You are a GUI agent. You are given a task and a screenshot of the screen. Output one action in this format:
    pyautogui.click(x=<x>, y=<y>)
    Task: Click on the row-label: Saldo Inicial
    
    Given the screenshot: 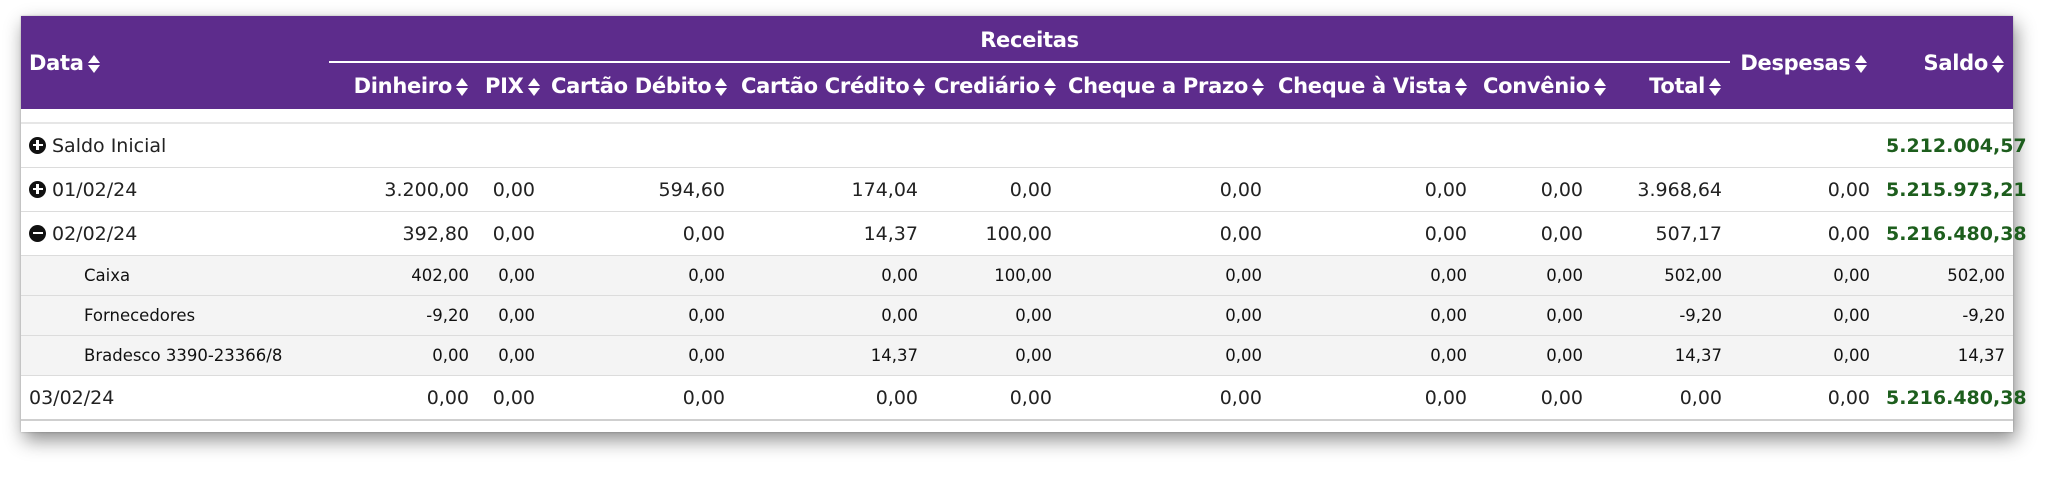 What is the action you would take?
    pyautogui.click(x=175, y=145)
    